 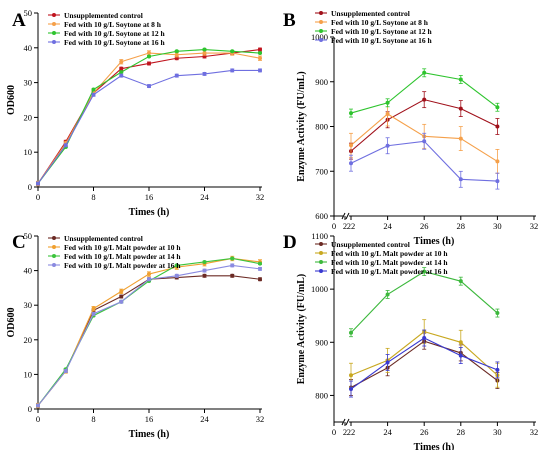 I want to click on y-tick-label: 20, so click(x=28, y=340).